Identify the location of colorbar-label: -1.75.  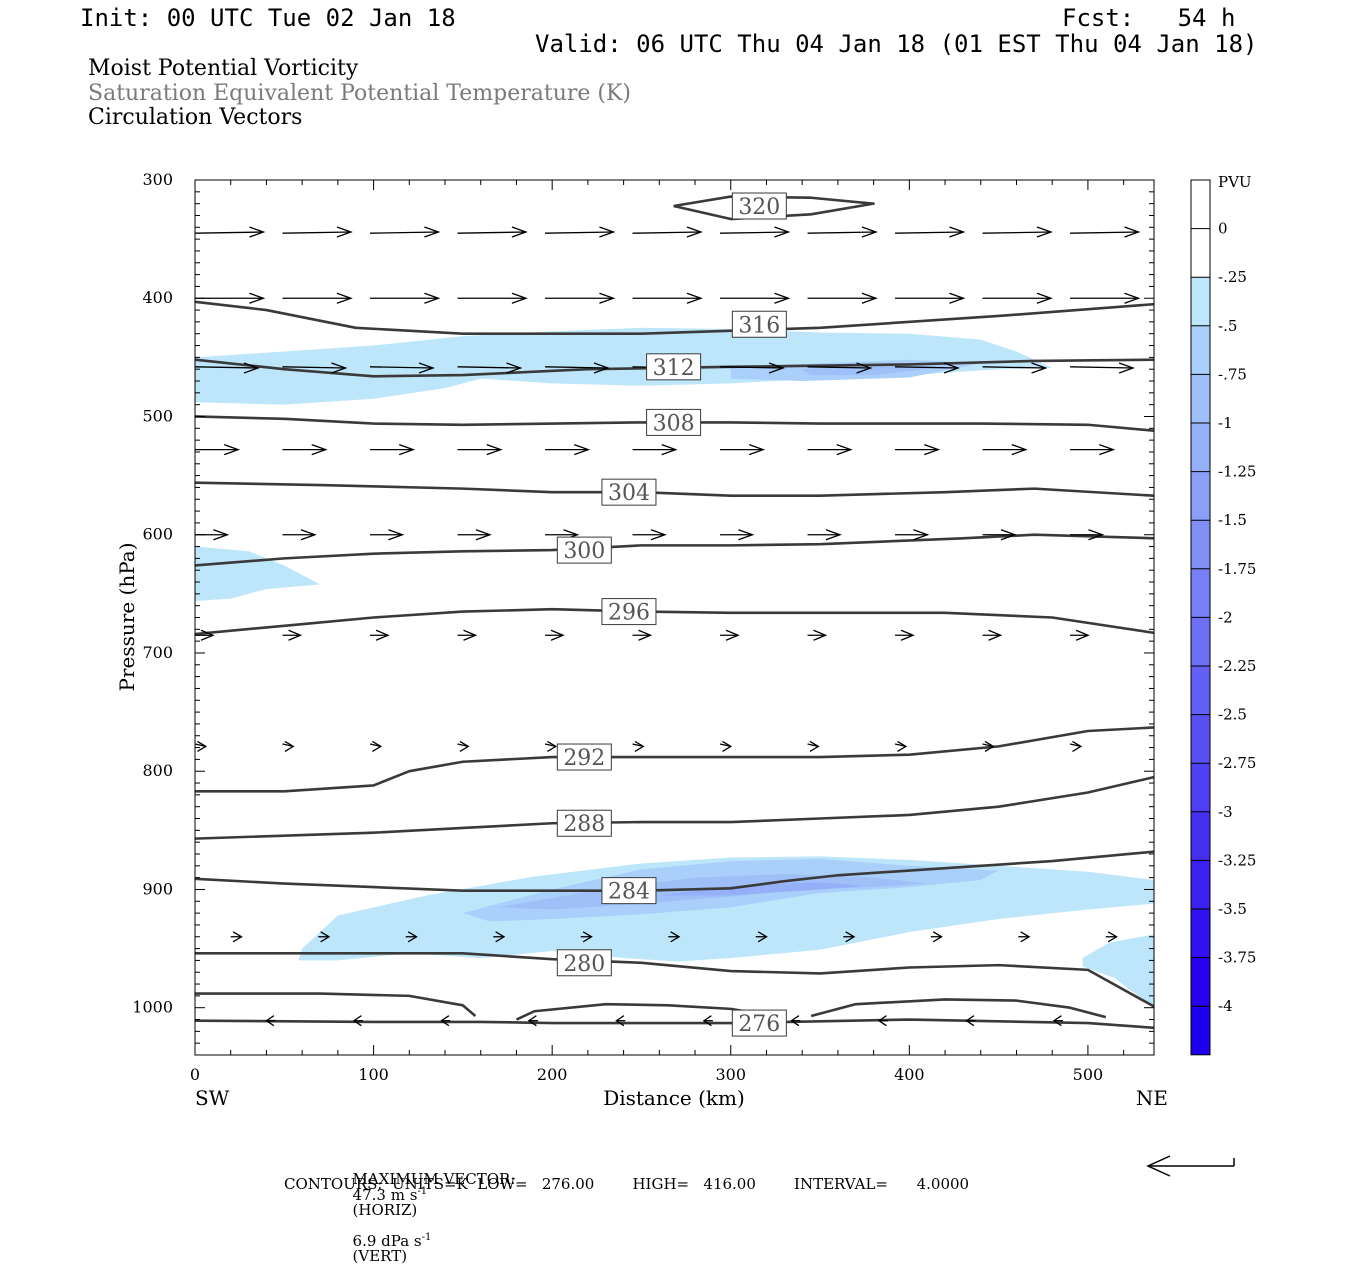
(1237, 569).